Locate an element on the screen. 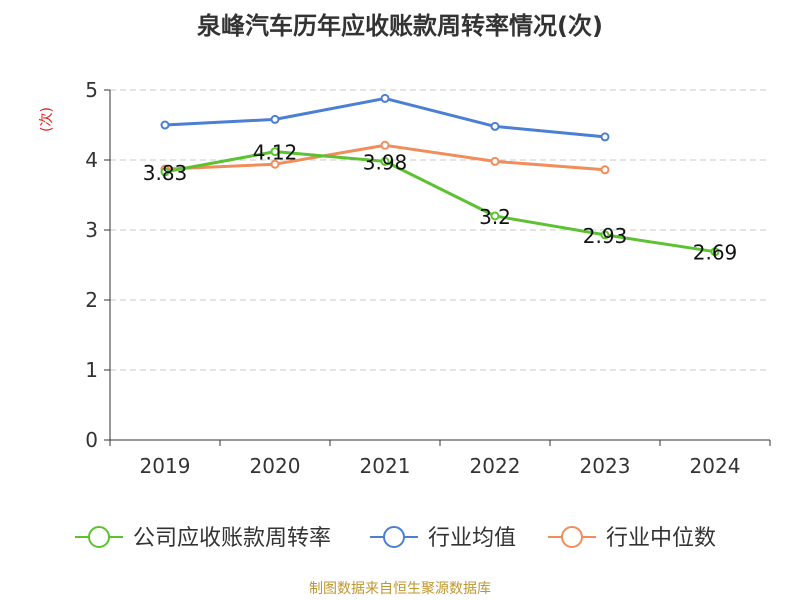 The image size is (800, 600). x-tick-label: 2022 is located at coordinates (495, 466).